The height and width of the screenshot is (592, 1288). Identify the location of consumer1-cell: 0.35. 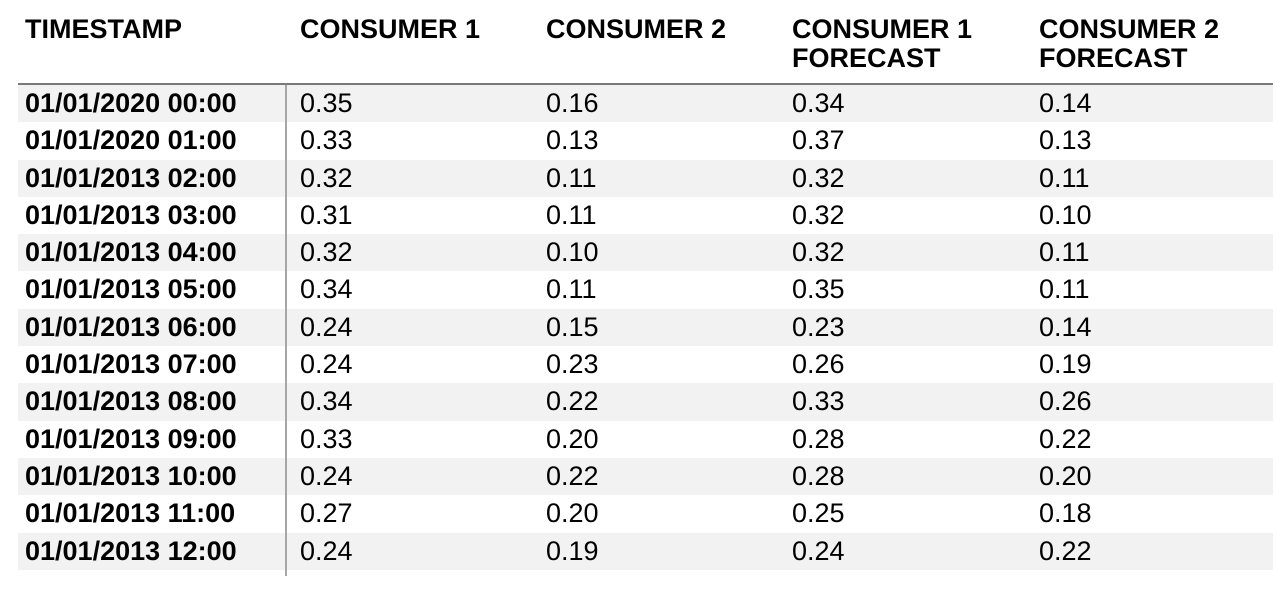
(326, 103).